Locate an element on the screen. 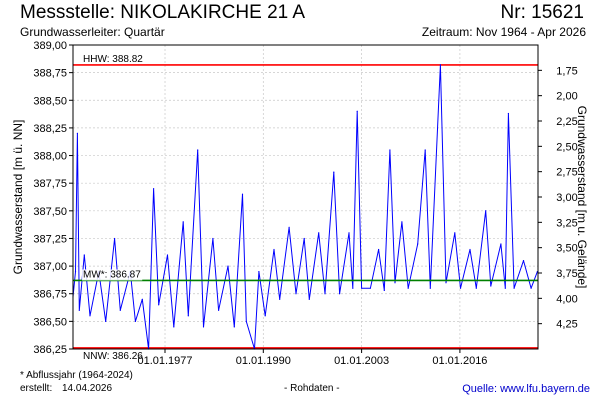 The image size is (600, 400). mw-label-background is located at coordinates (112, 275).